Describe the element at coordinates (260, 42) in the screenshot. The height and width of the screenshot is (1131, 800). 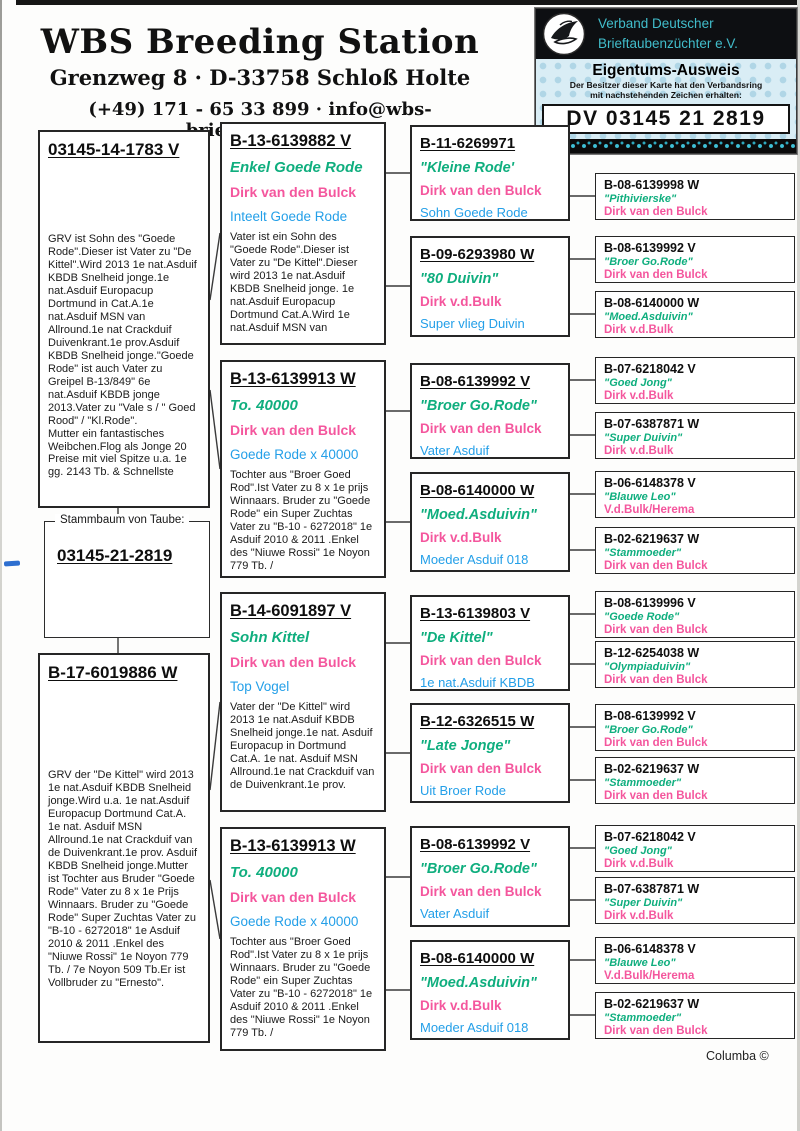
I see `page-title: WBS Breeding Station` at that location.